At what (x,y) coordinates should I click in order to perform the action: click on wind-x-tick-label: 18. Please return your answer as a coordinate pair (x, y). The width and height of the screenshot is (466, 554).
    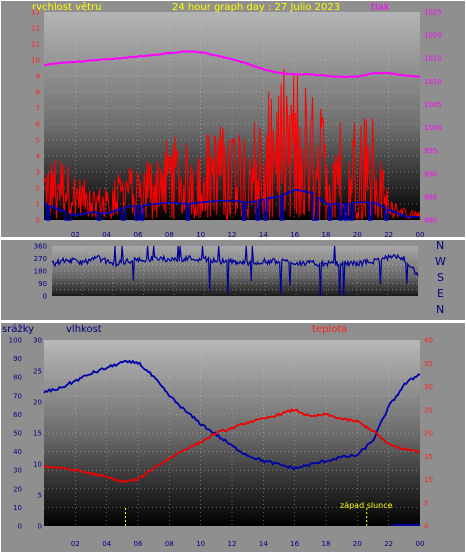
    Looking at the image, I should click on (326, 235).